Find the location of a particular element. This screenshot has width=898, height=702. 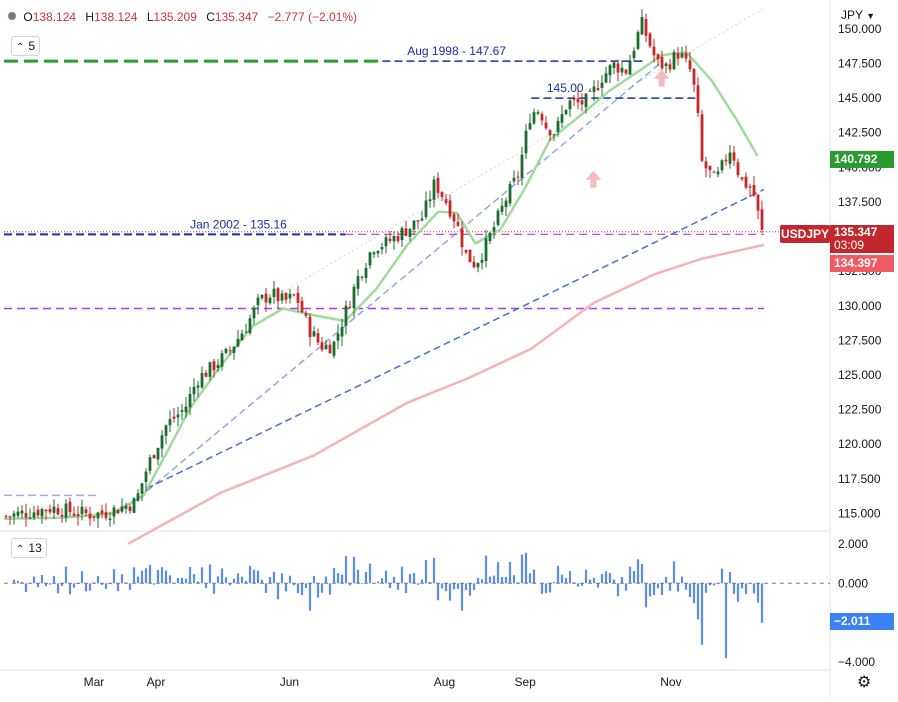

gear-icon: ⚙ is located at coordinates (864, 682).